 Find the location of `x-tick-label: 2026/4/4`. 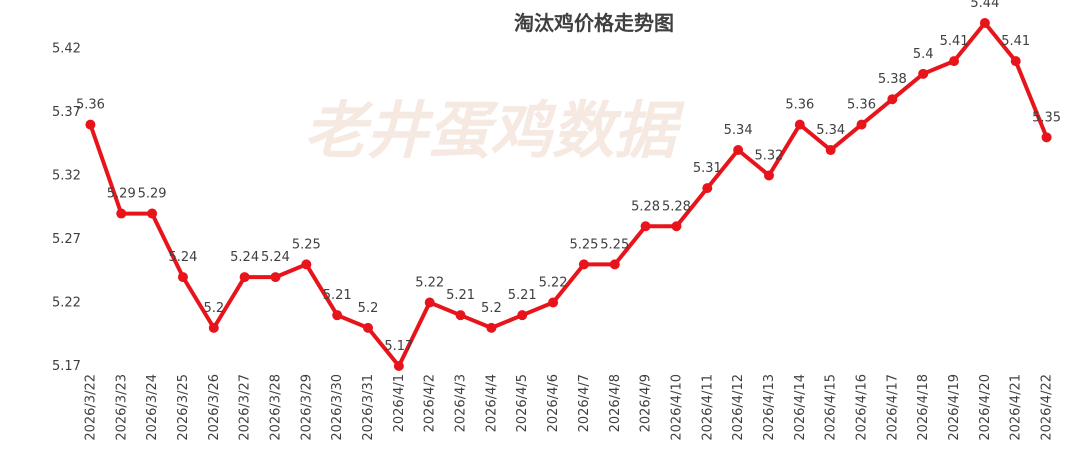

x-tick-label: 2026/4/4 is located at coordinates (491, 403).